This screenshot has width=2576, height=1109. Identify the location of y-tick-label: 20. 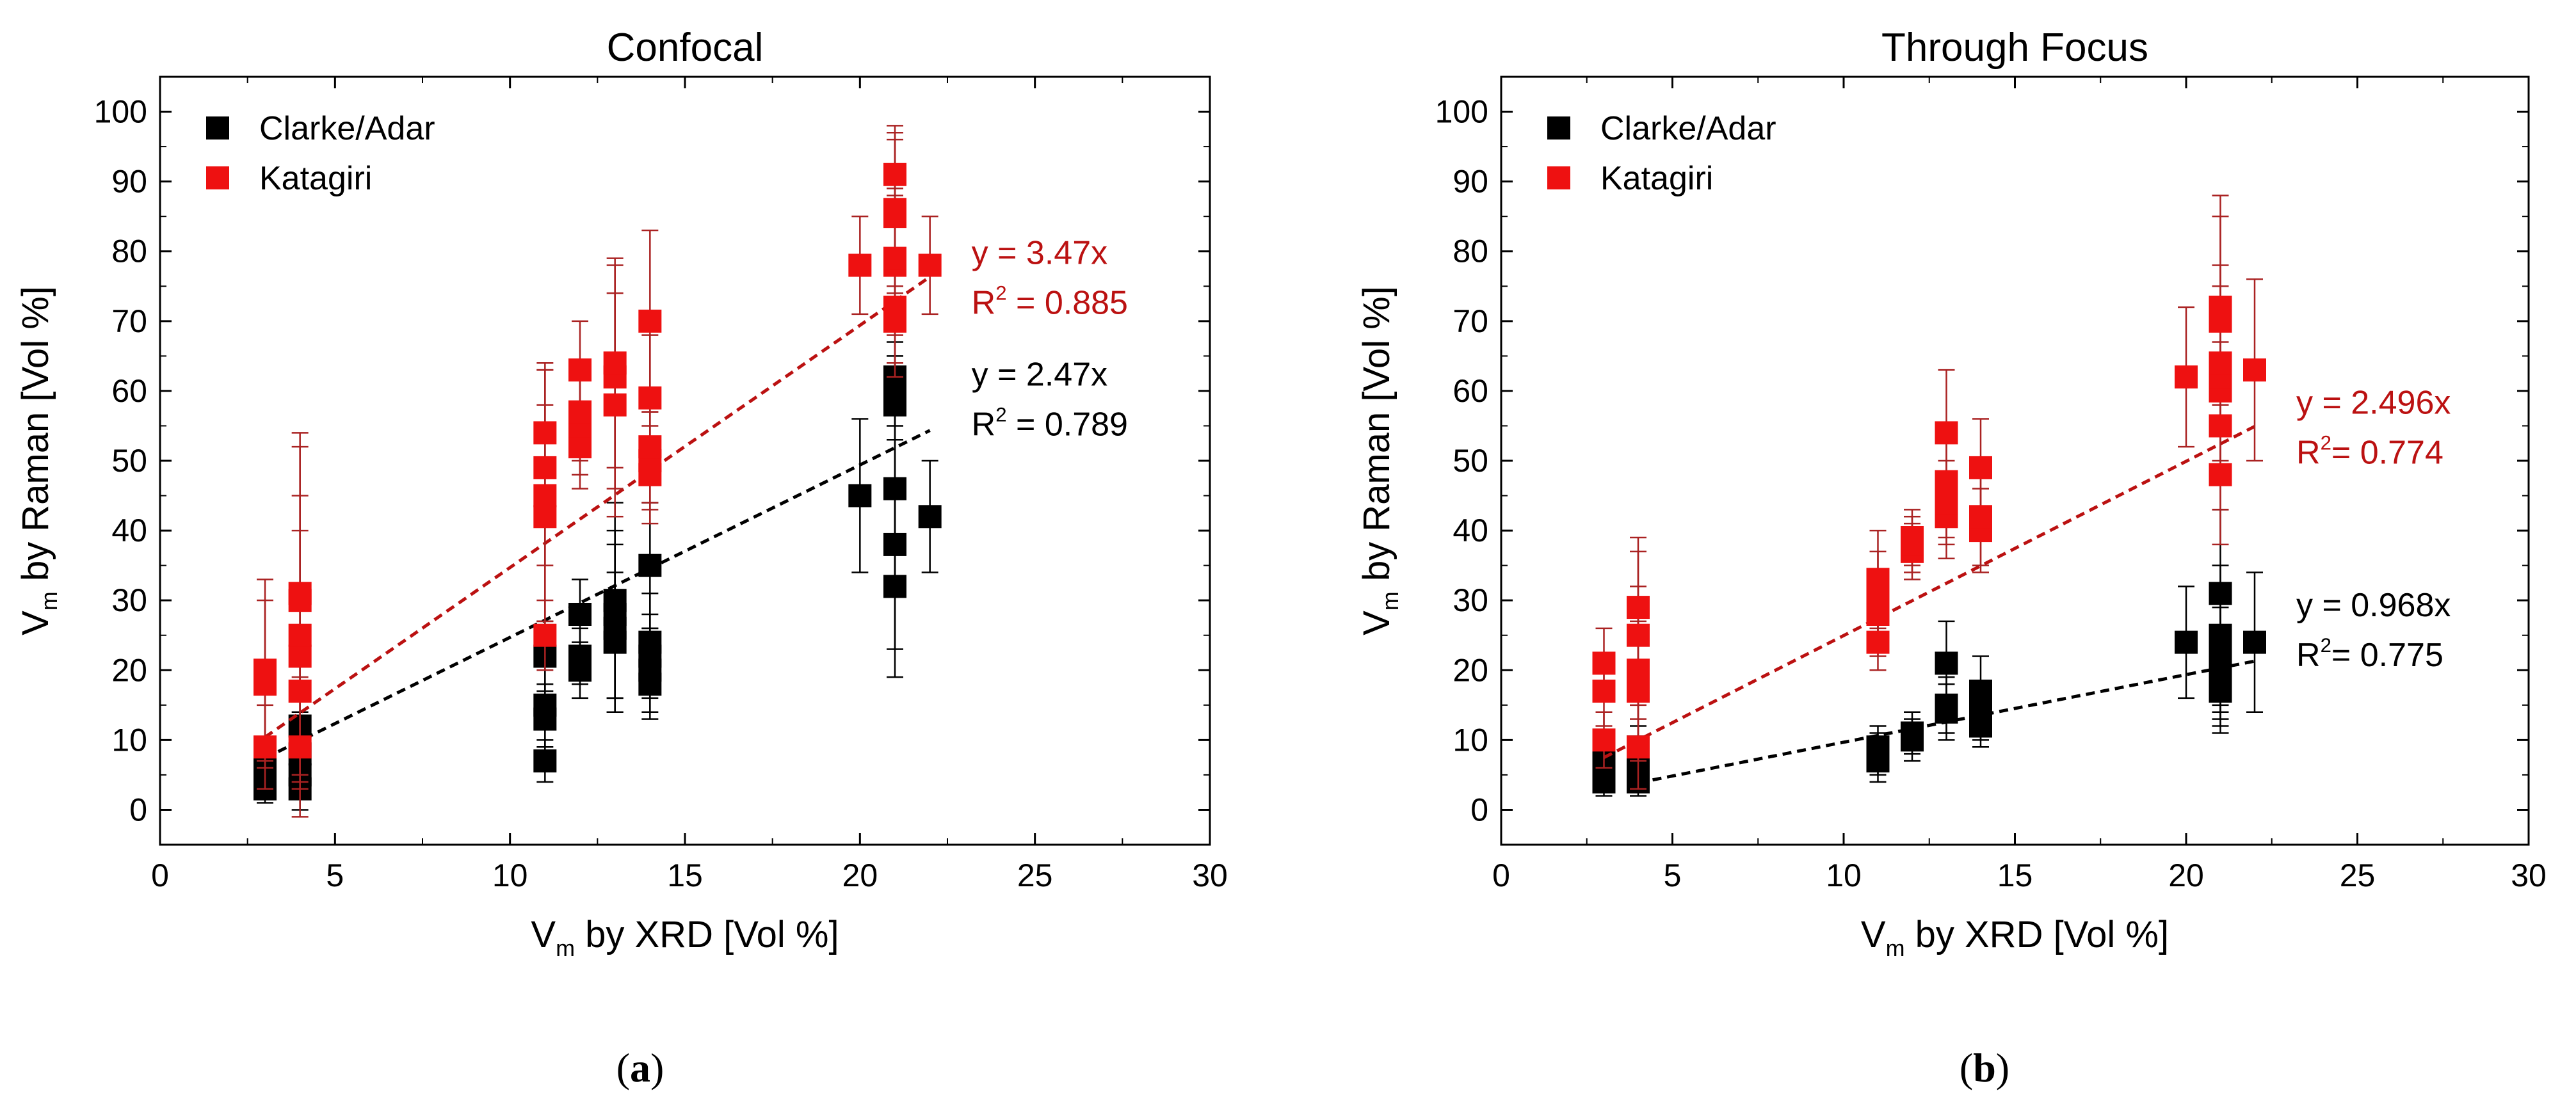
(129, 670).